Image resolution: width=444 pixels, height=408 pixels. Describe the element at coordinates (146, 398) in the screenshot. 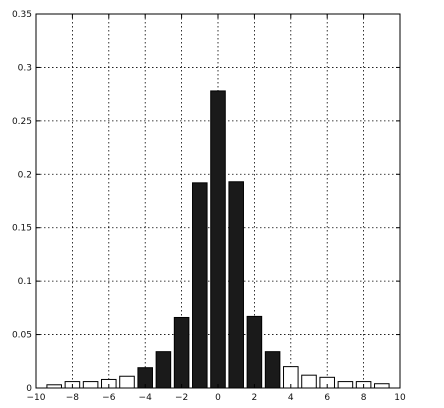

I see `x-tick-label: −4` at that location.